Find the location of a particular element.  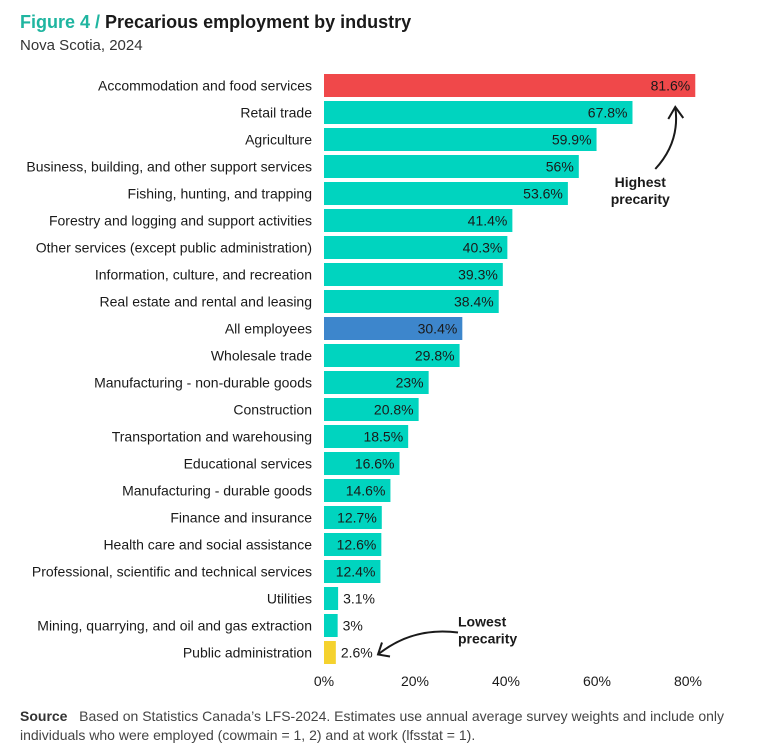

chart-subtitle: Nova Scotia, 2024 is located at coordinates (81, 45).